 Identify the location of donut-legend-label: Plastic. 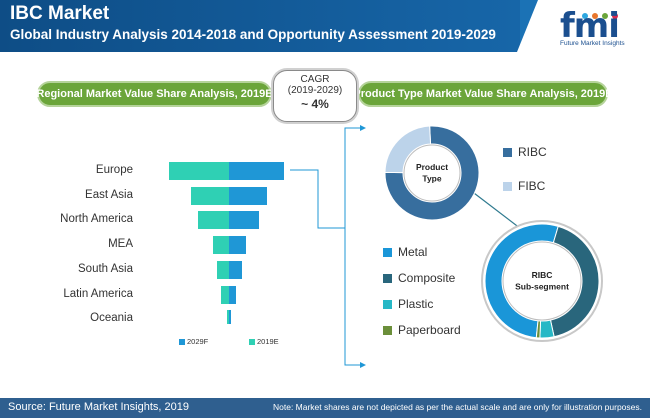
(416, 304).